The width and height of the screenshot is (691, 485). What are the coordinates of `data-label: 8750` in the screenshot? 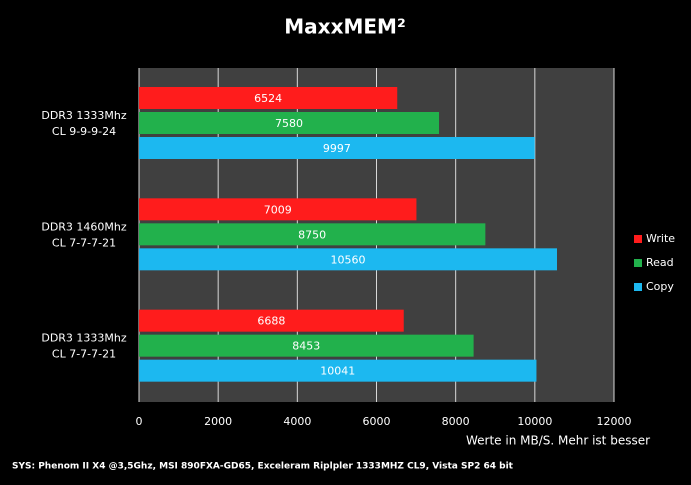 It's located at (312, 234).